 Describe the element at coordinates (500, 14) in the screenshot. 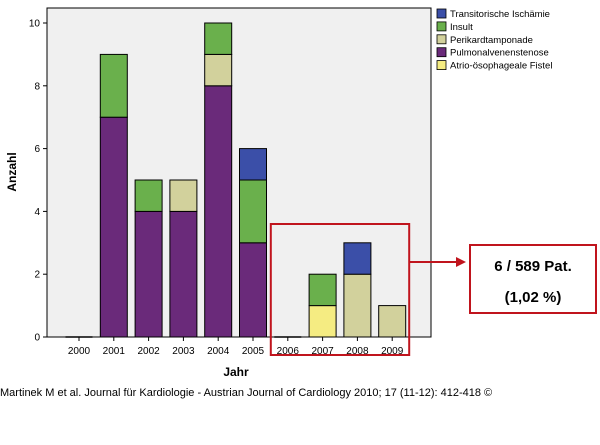

I see `legend-label-transitorische-isch-mie: Transitorische Ischämie` at that location.